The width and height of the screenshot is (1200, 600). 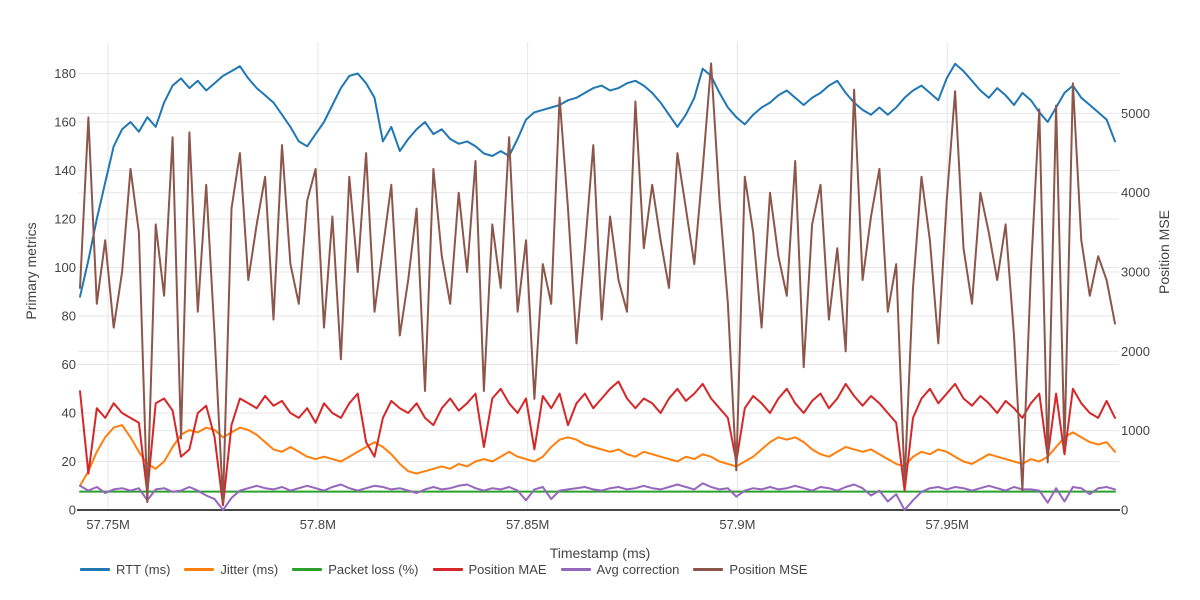 I want to click on legend-item-avg-correction: Avg correction, so click(x=620, y=569).